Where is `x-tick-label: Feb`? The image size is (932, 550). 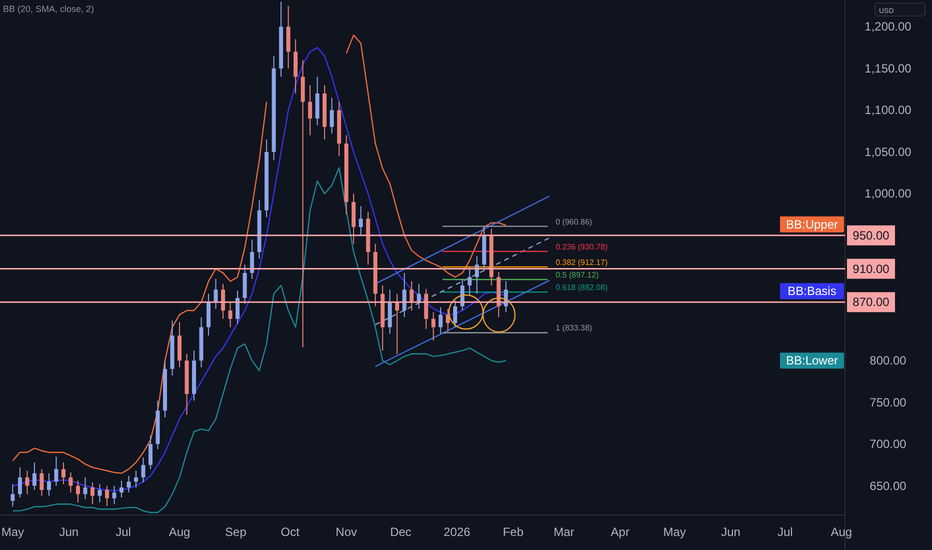 x-tick-label: Feb is located at coordinates (513, 532).